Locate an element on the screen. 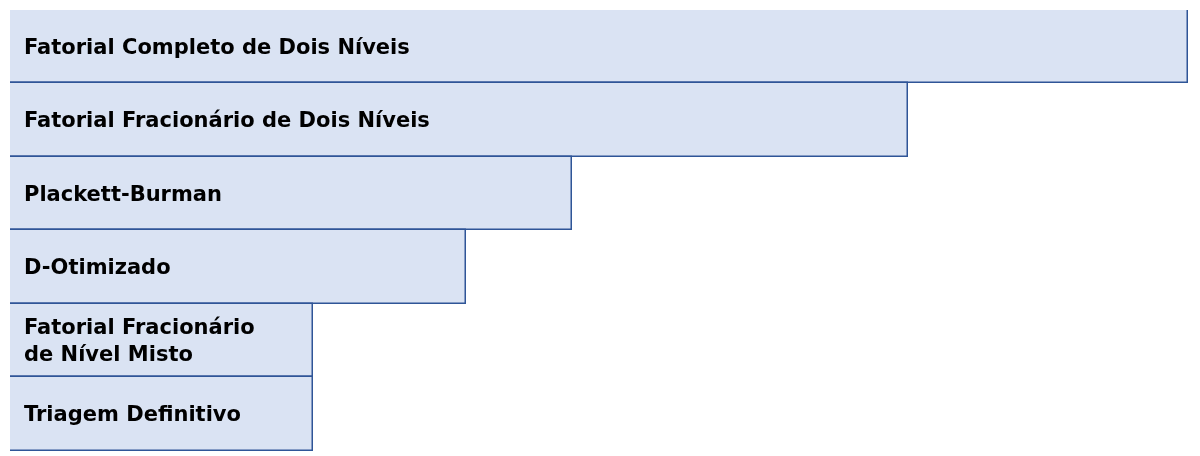 The width and height of the screenshot is (1200, 456). y-tick-label: Triagem Definitivo is located at coordinates (132, 414).